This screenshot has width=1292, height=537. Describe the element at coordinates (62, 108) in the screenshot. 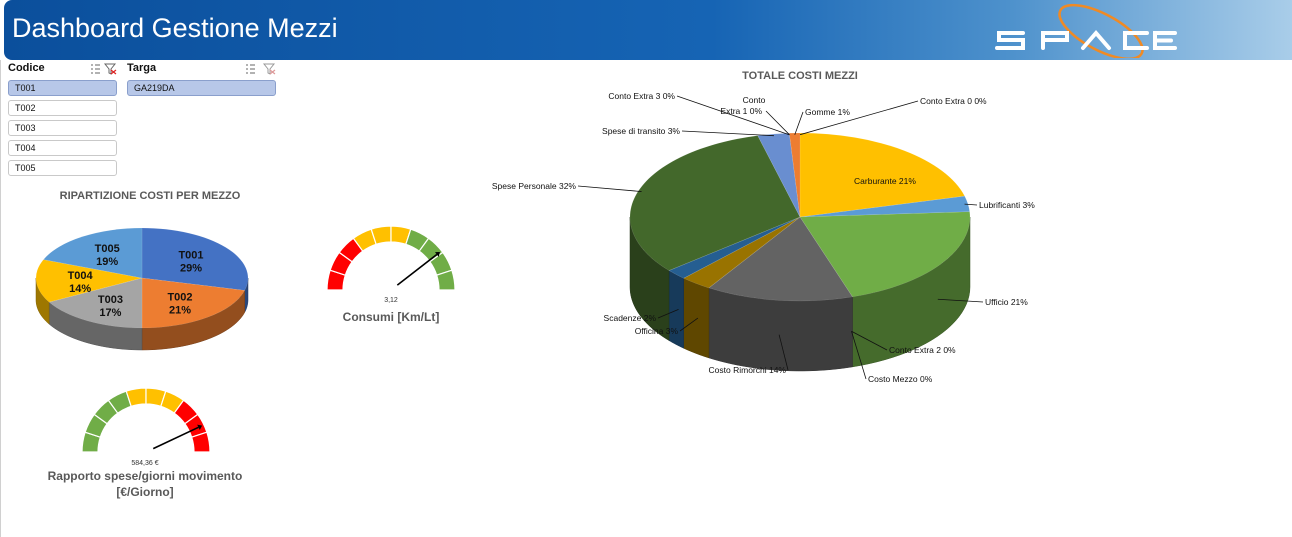

I see `codice-slicer-item: T002` at that location.